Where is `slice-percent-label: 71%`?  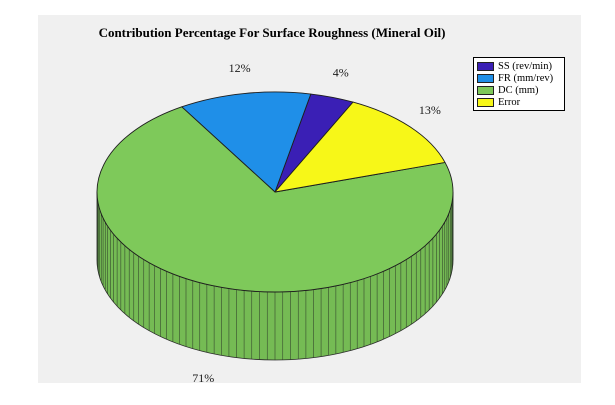
slice-percent-label: 71% is located at coordinates (203, 378).